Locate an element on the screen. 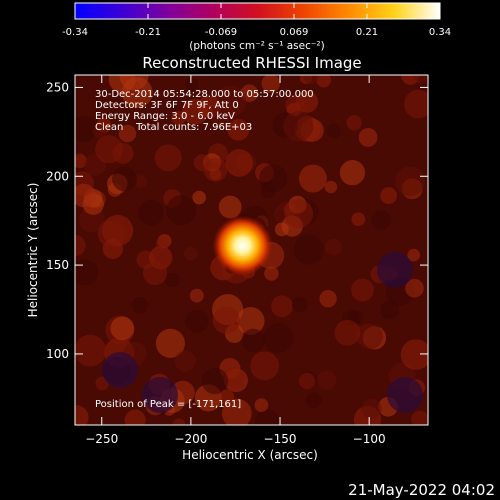  x-tick-label: −150 is located at coordinates (280, 439).